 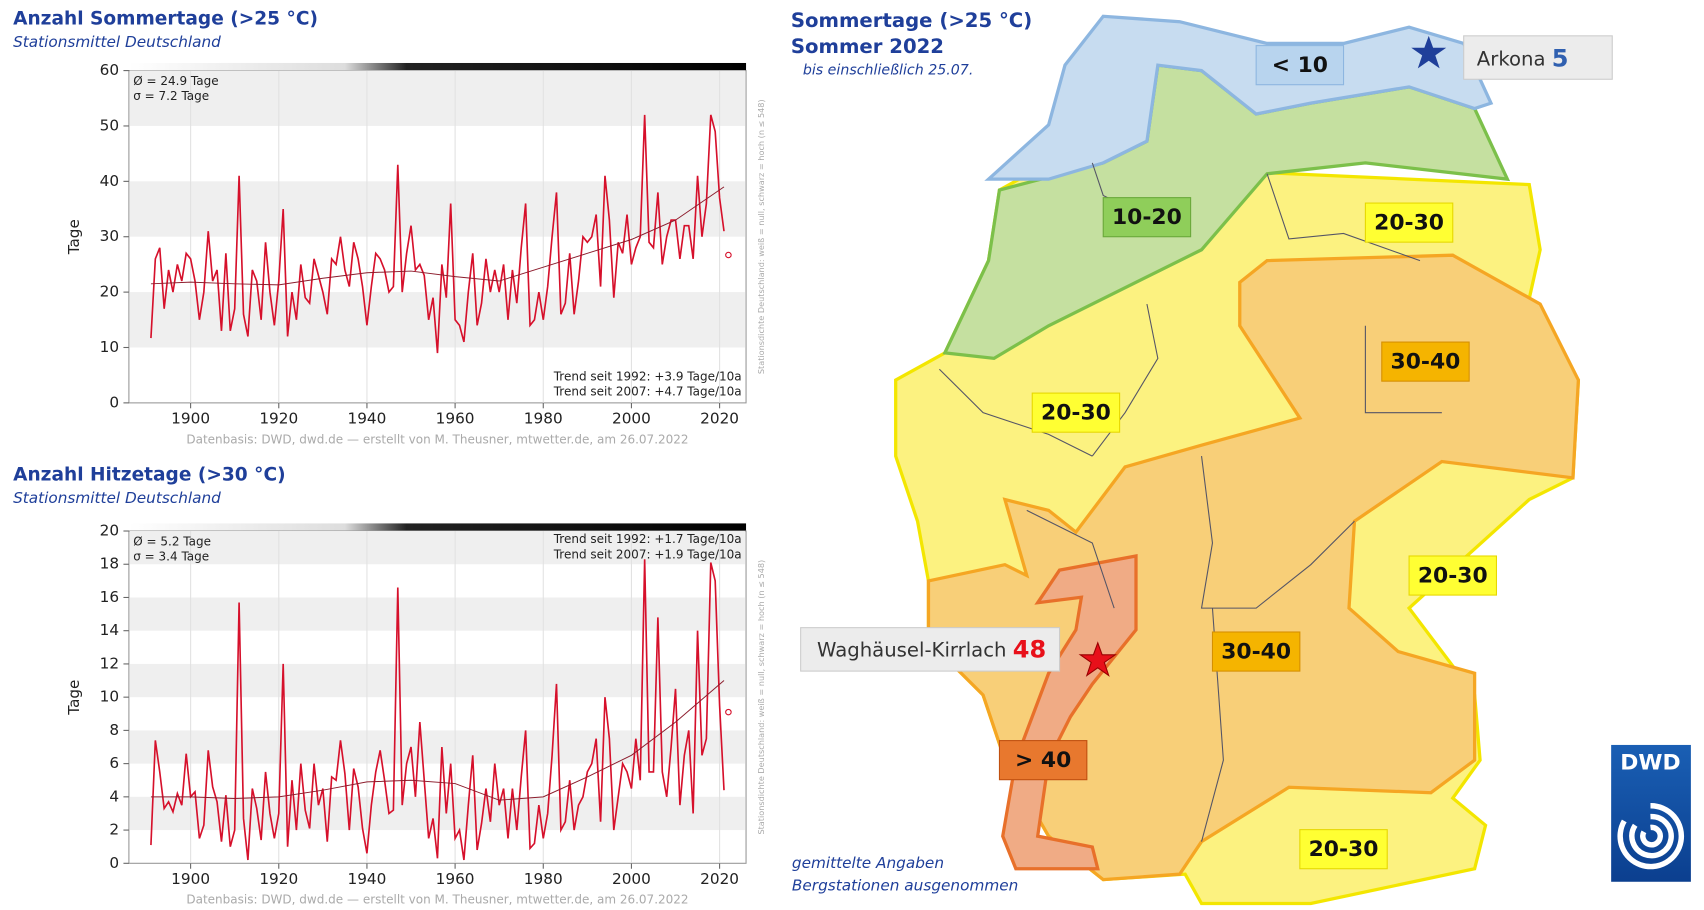 I want to click on region-label: > 40, so click(x=1043, y=760).